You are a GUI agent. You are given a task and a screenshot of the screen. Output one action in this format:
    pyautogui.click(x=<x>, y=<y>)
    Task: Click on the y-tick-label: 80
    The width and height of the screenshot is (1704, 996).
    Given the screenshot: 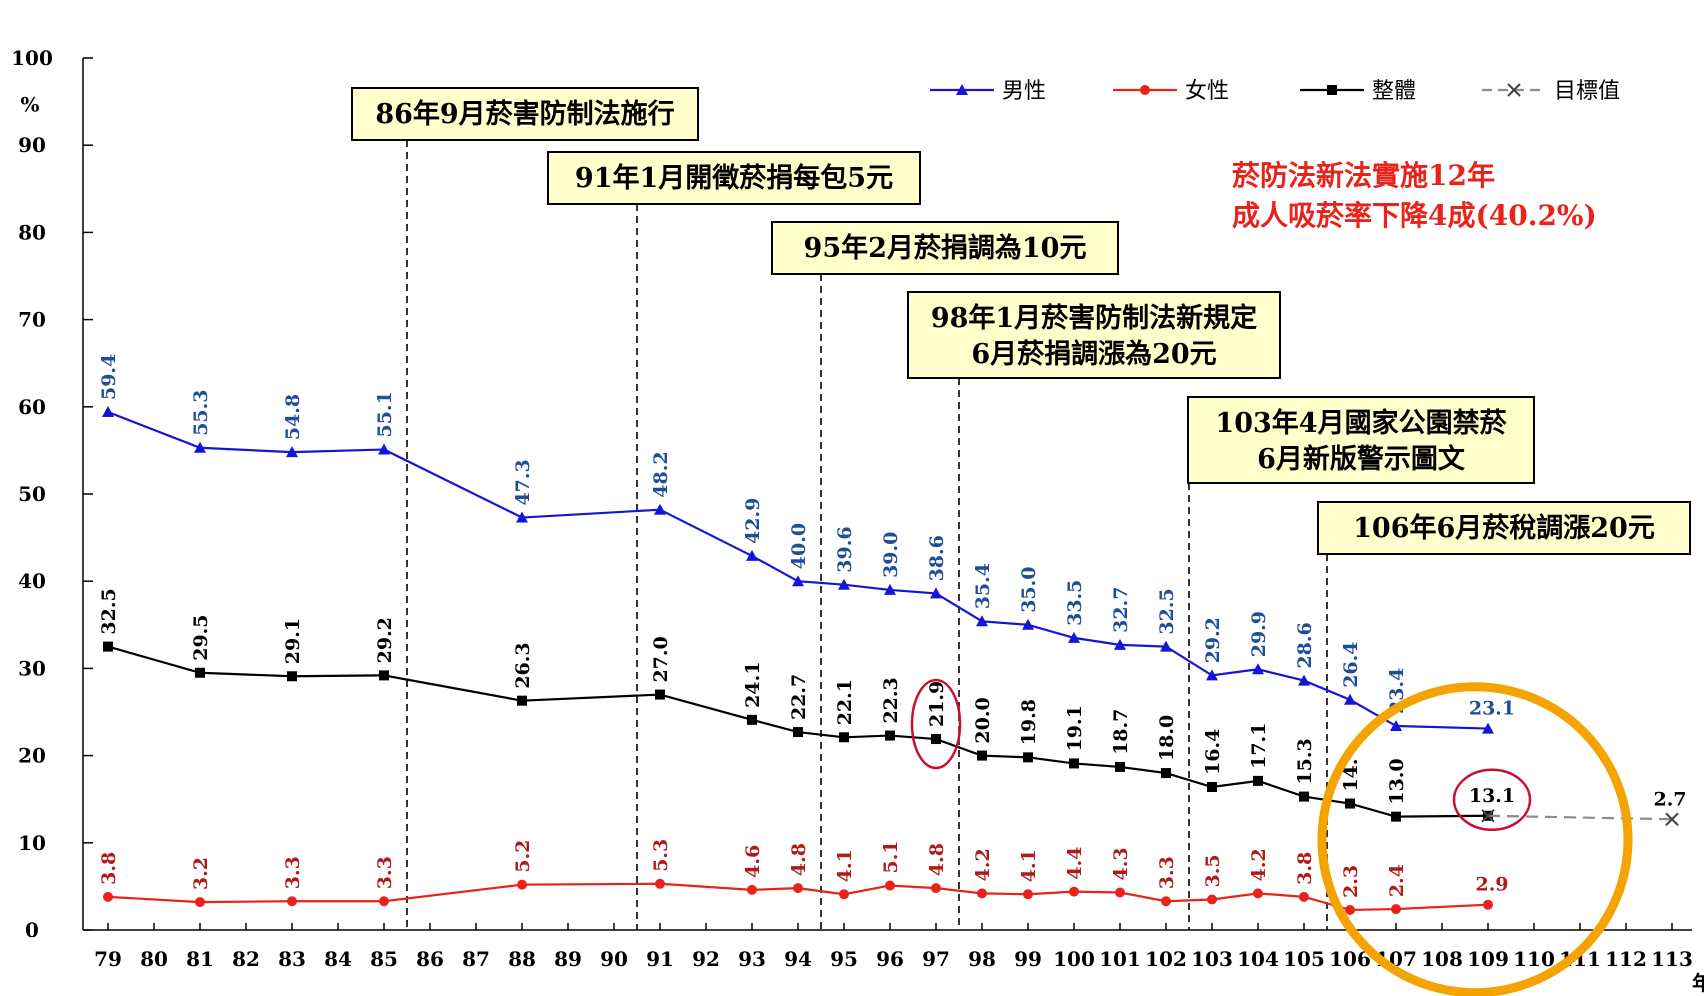 What is the action you would take?
    pyautogui.click(x=32, y=232)
    